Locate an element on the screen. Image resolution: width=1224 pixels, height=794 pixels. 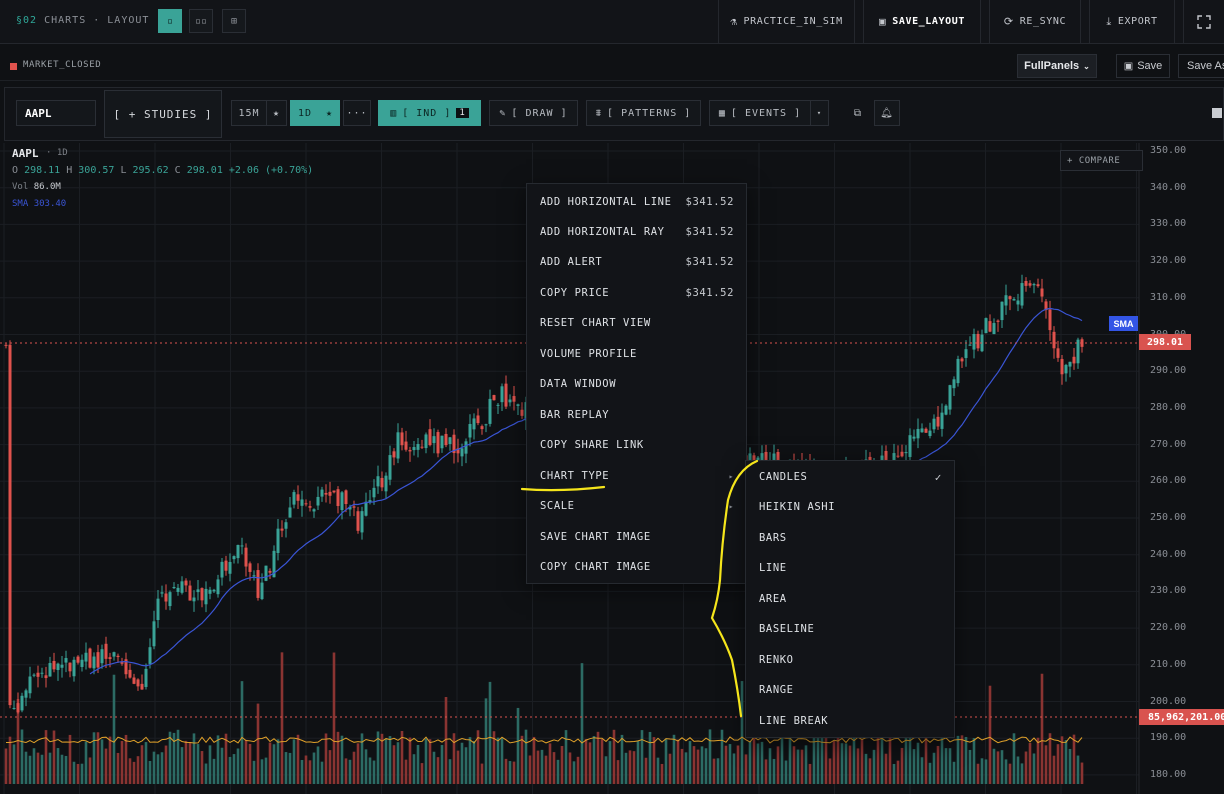
menu-add-horizontal-ray: ADD HORIZONTAL RAY $341.52 is located at coordinates (637, 232).